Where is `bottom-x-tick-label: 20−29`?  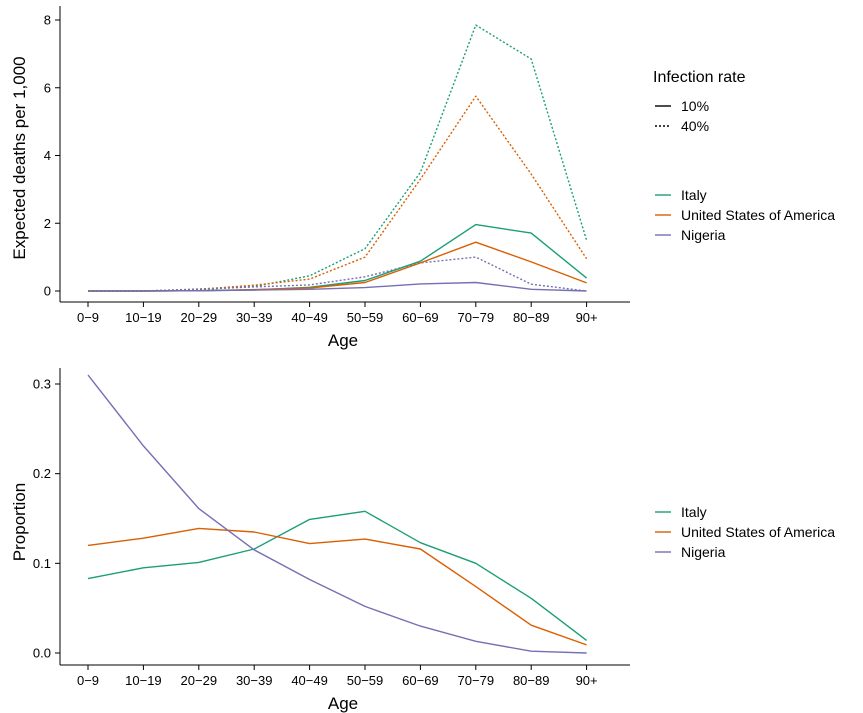 bottom-x-tick-label: 20−29 is located at coordinates (199, 680).